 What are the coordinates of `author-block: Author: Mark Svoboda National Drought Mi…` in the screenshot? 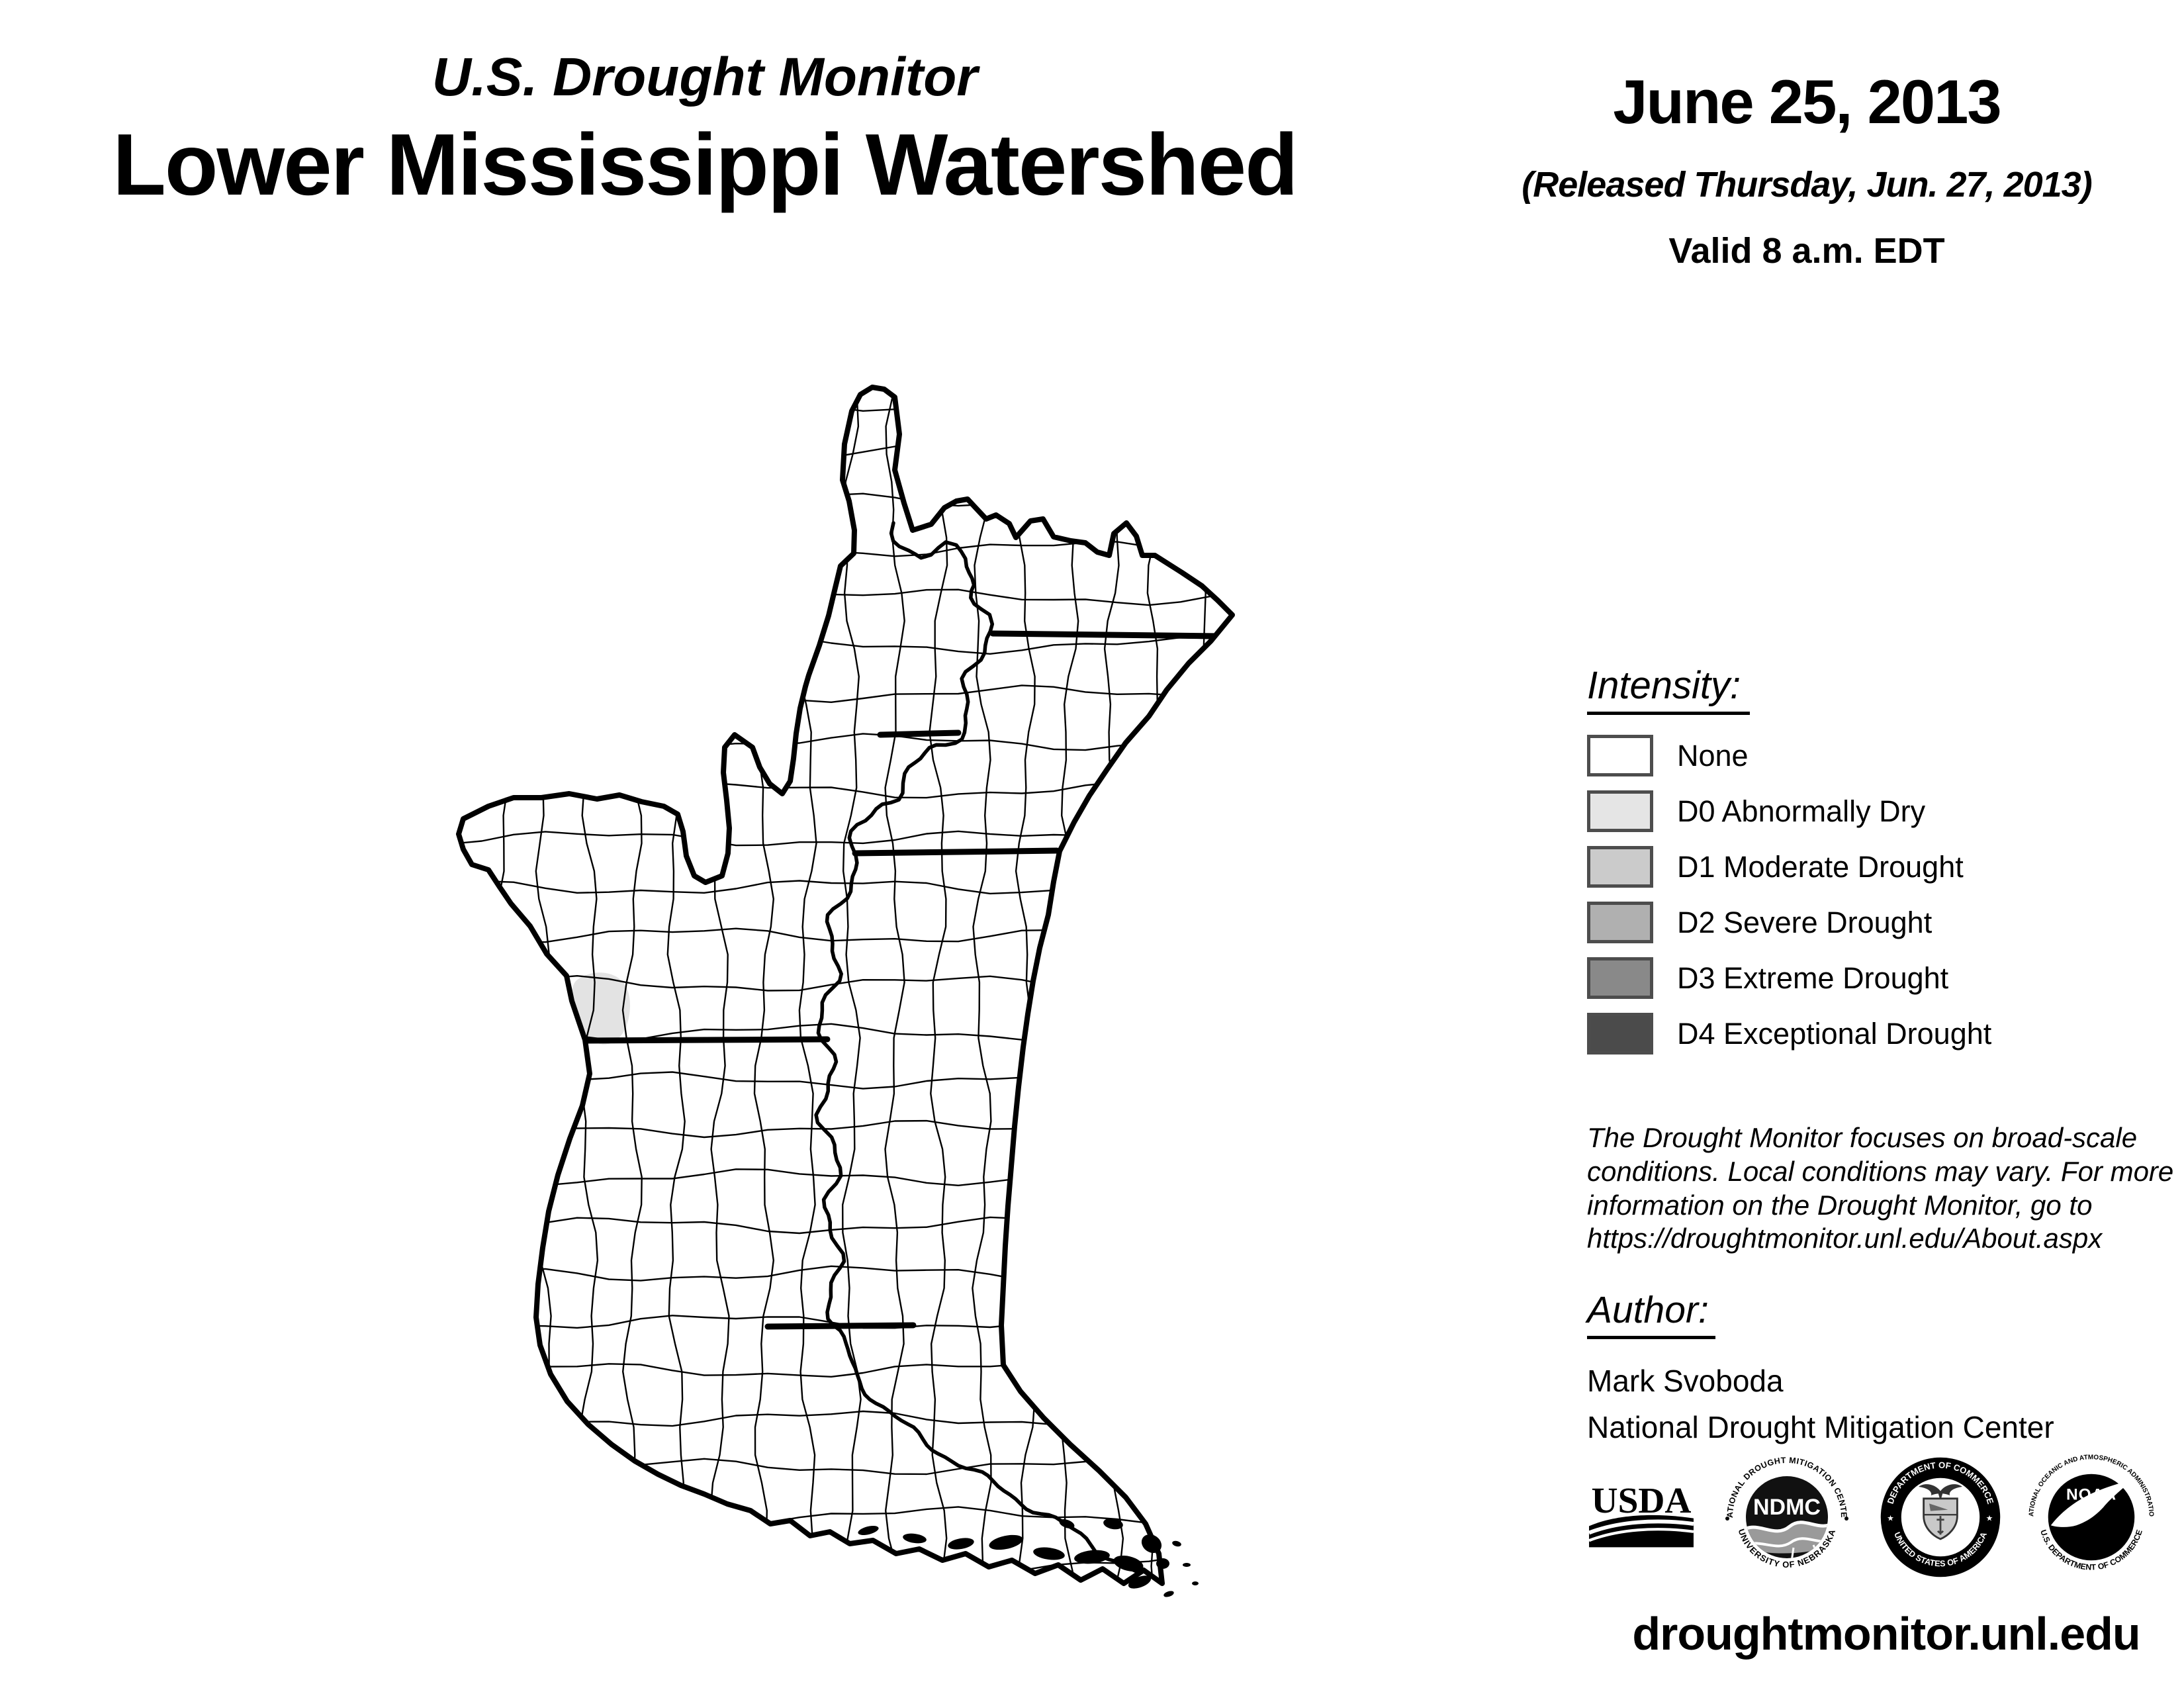 It's located at (1820, 1367).